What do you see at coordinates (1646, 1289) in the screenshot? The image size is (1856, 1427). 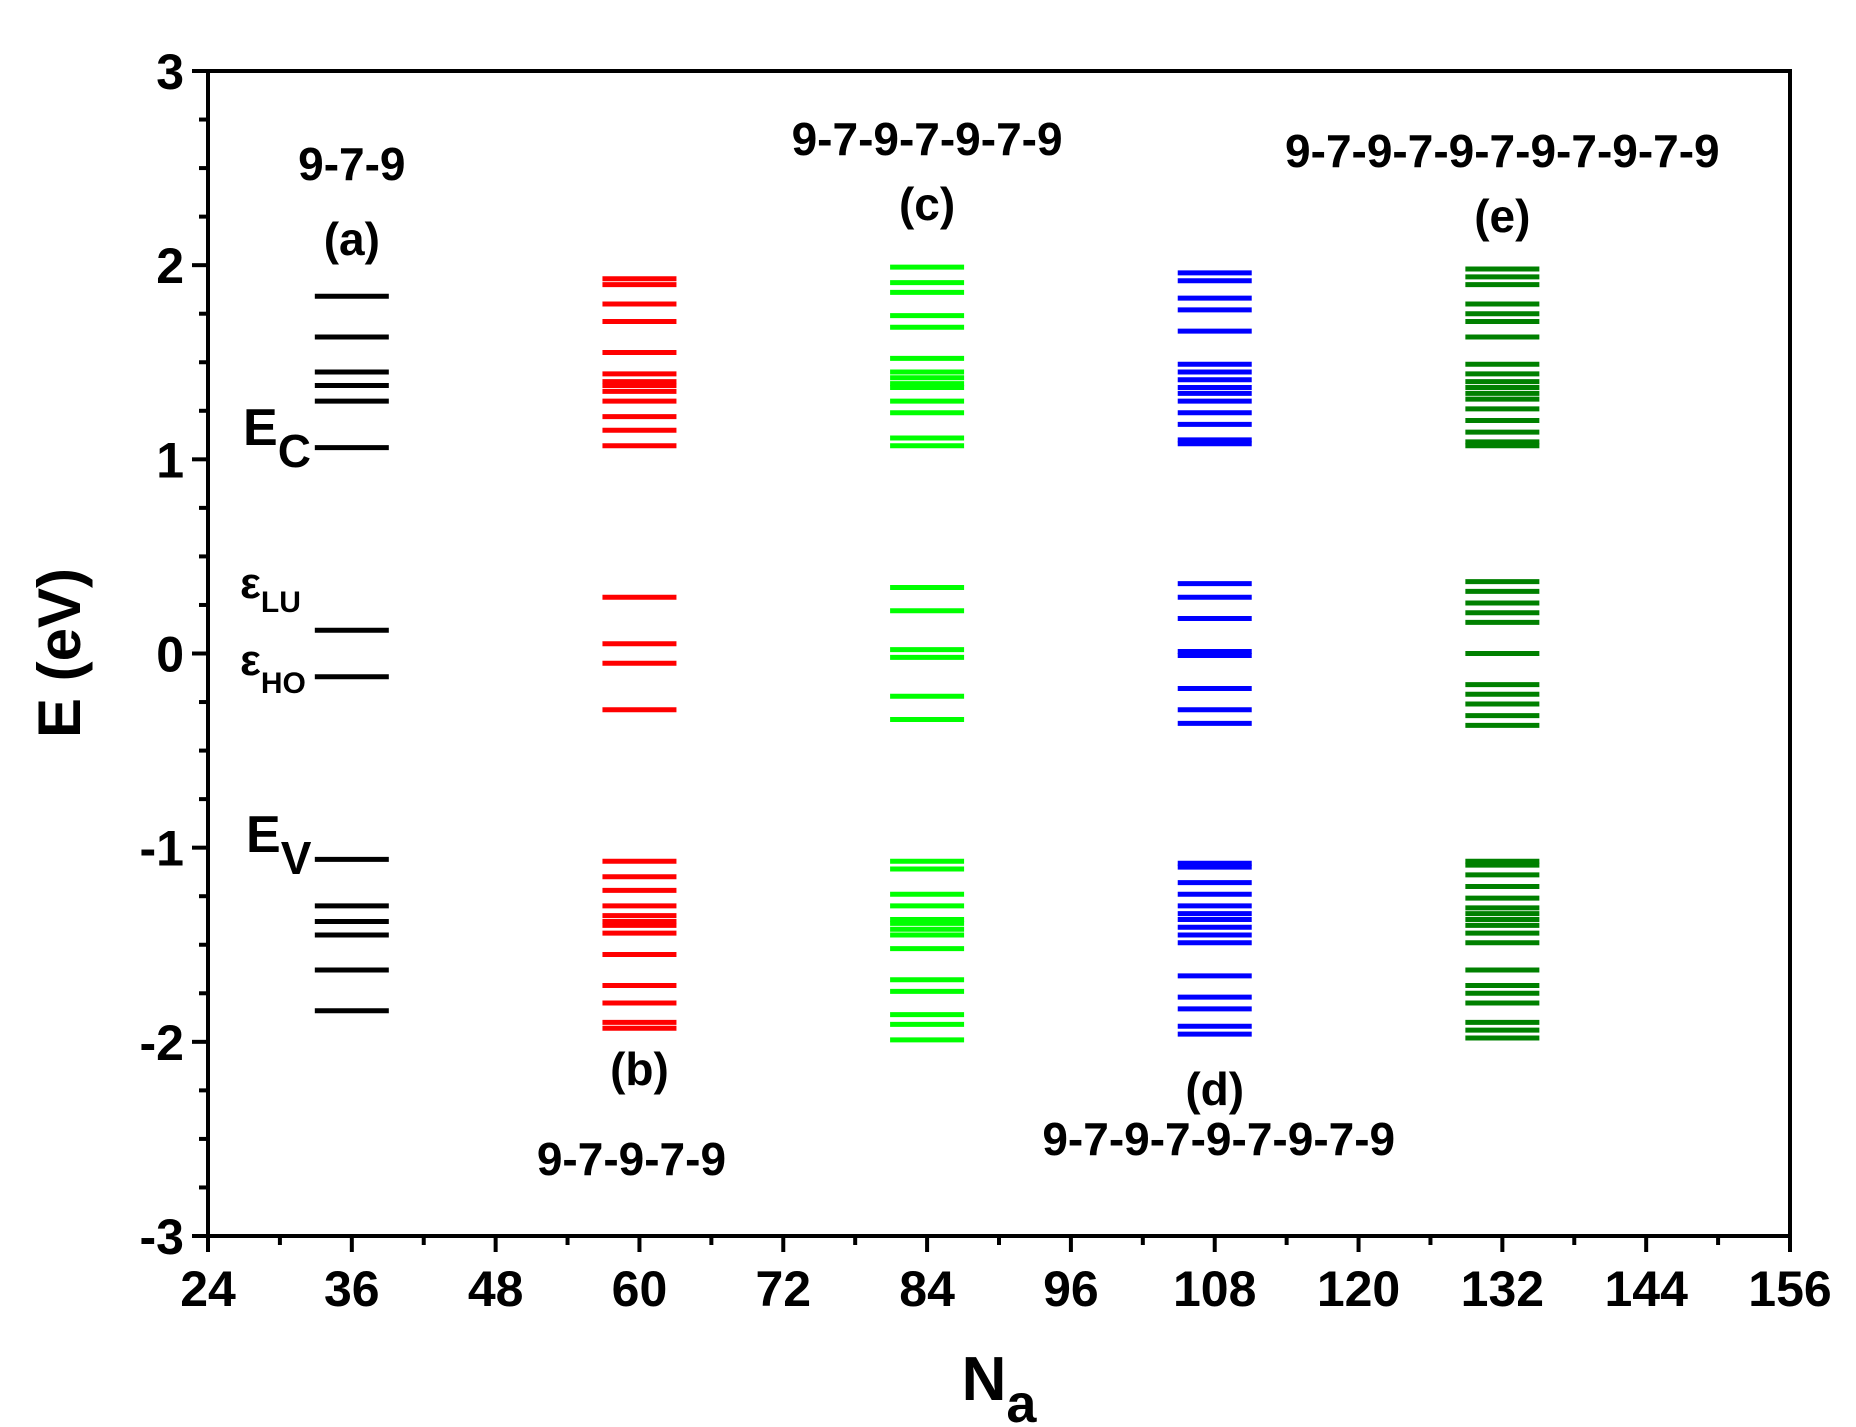 I see `x-tick-label: 144` at bounding box center [1646, 1289].